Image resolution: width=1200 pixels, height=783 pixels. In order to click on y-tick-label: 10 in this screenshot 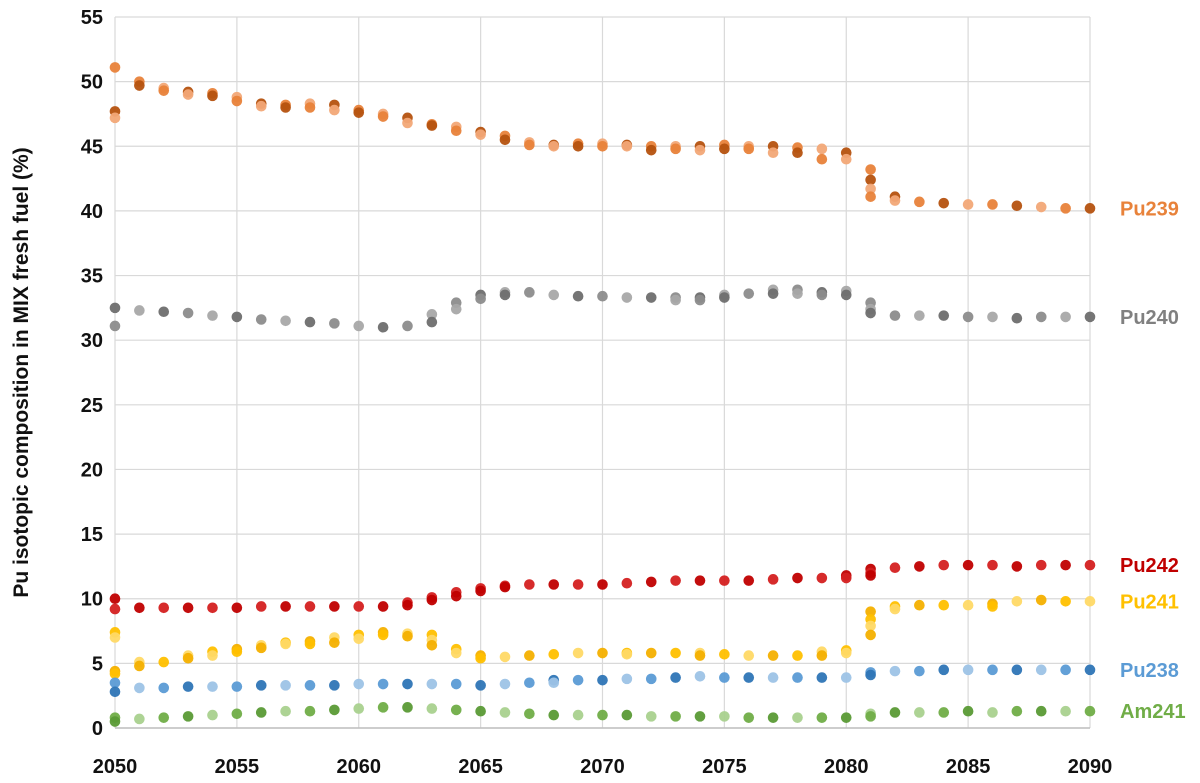, I will do `click(92, 600)`.